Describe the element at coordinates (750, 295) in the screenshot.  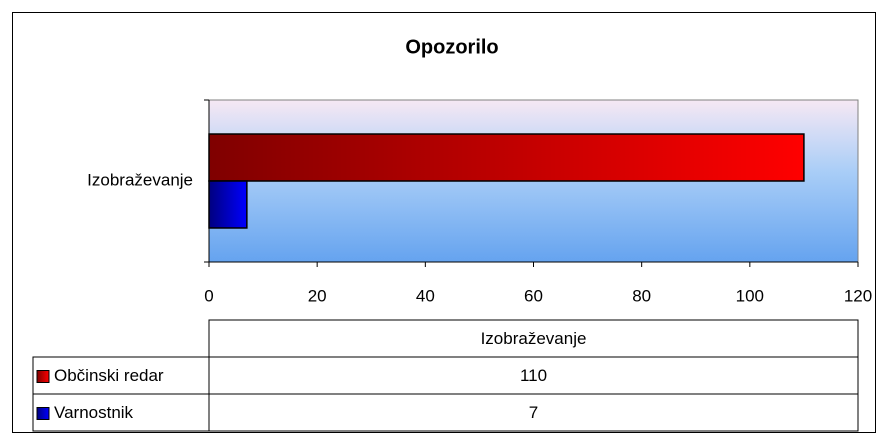
I see `x-tick-label: 100` at that location.